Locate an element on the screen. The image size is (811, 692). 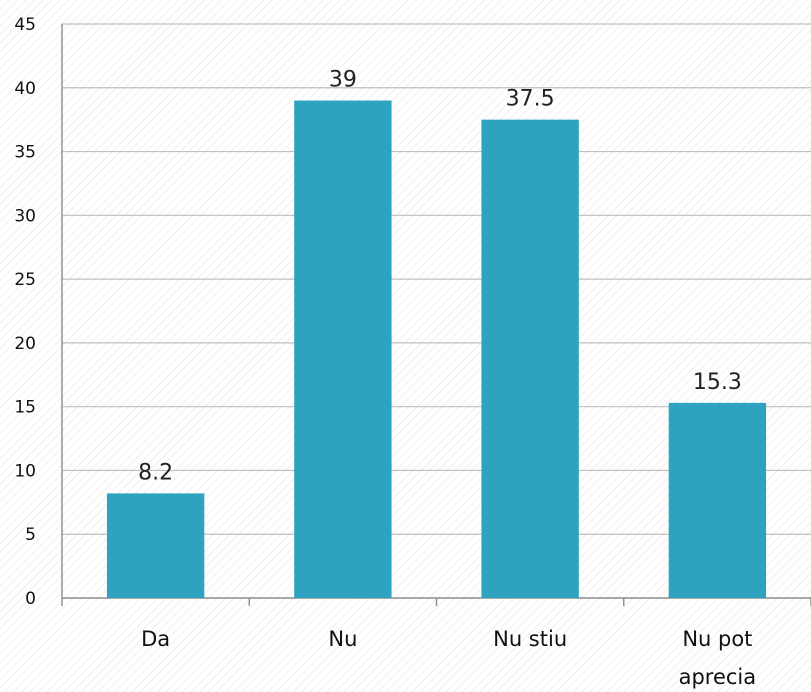
y-tick-label: 45 is located at coordinates (25, 25).